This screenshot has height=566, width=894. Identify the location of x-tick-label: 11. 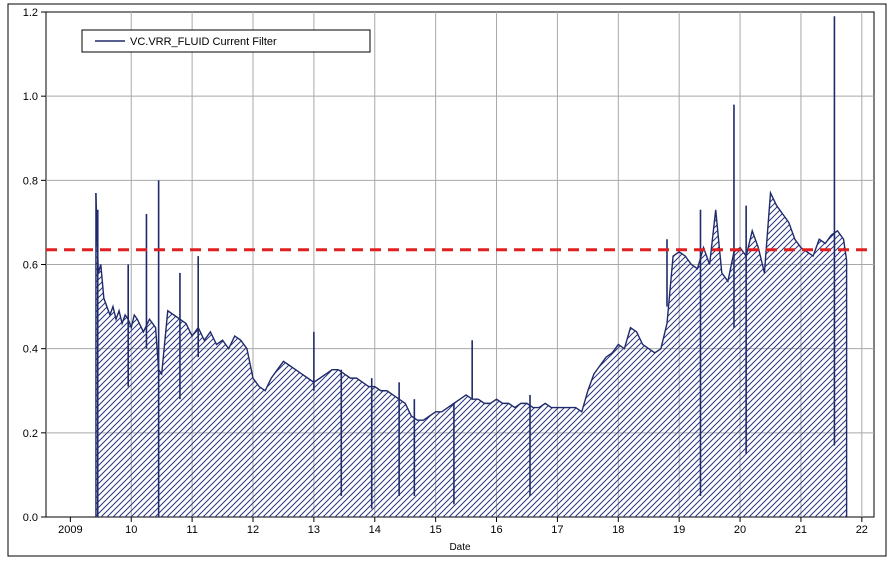
(191, 530).